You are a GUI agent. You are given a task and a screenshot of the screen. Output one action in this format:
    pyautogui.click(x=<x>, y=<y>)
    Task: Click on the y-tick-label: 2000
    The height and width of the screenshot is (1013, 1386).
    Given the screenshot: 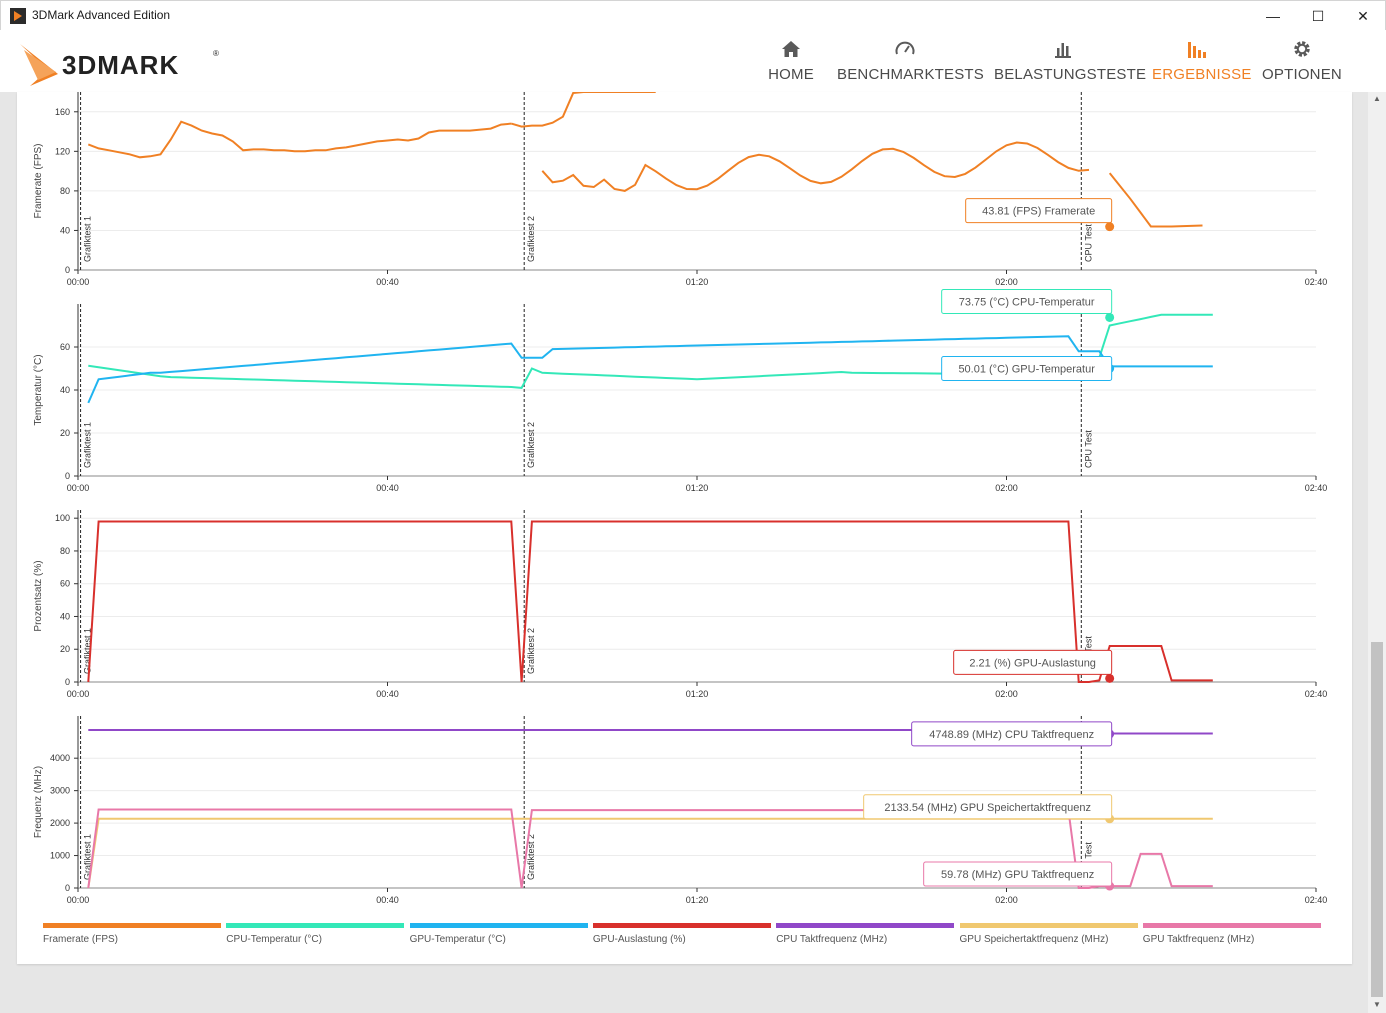 What is the action you would take?
    pyautogui.click(x=60, y=823)
    